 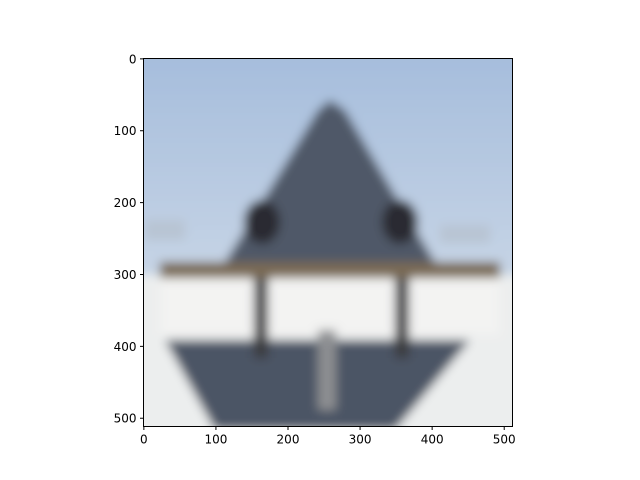 What do you see at coordinates (360, 440) in the screenshot?
I see `x-tick-label: 300` at bounding box center [360, 440].